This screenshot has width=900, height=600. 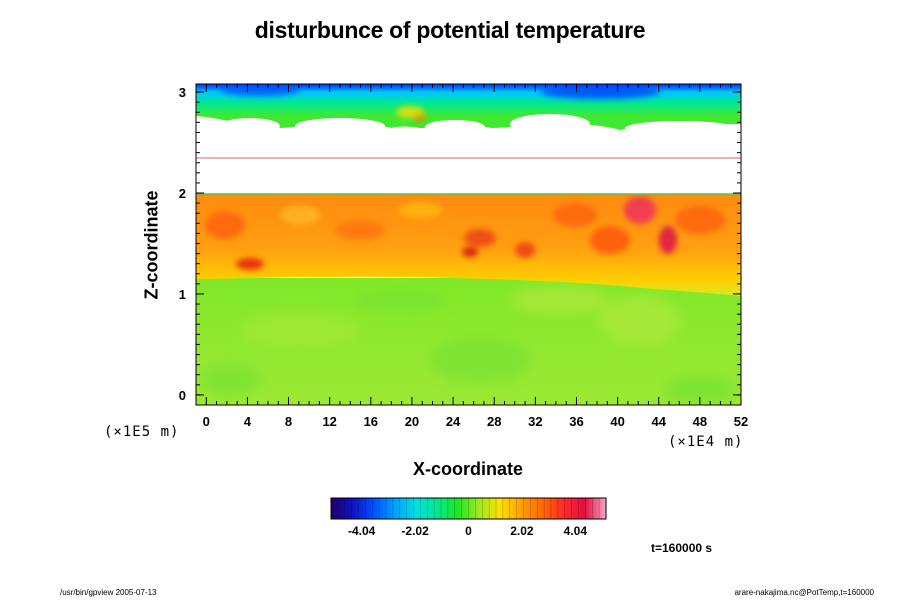 I want to click on x-tick-label: 20, so click(x=412, y=421).